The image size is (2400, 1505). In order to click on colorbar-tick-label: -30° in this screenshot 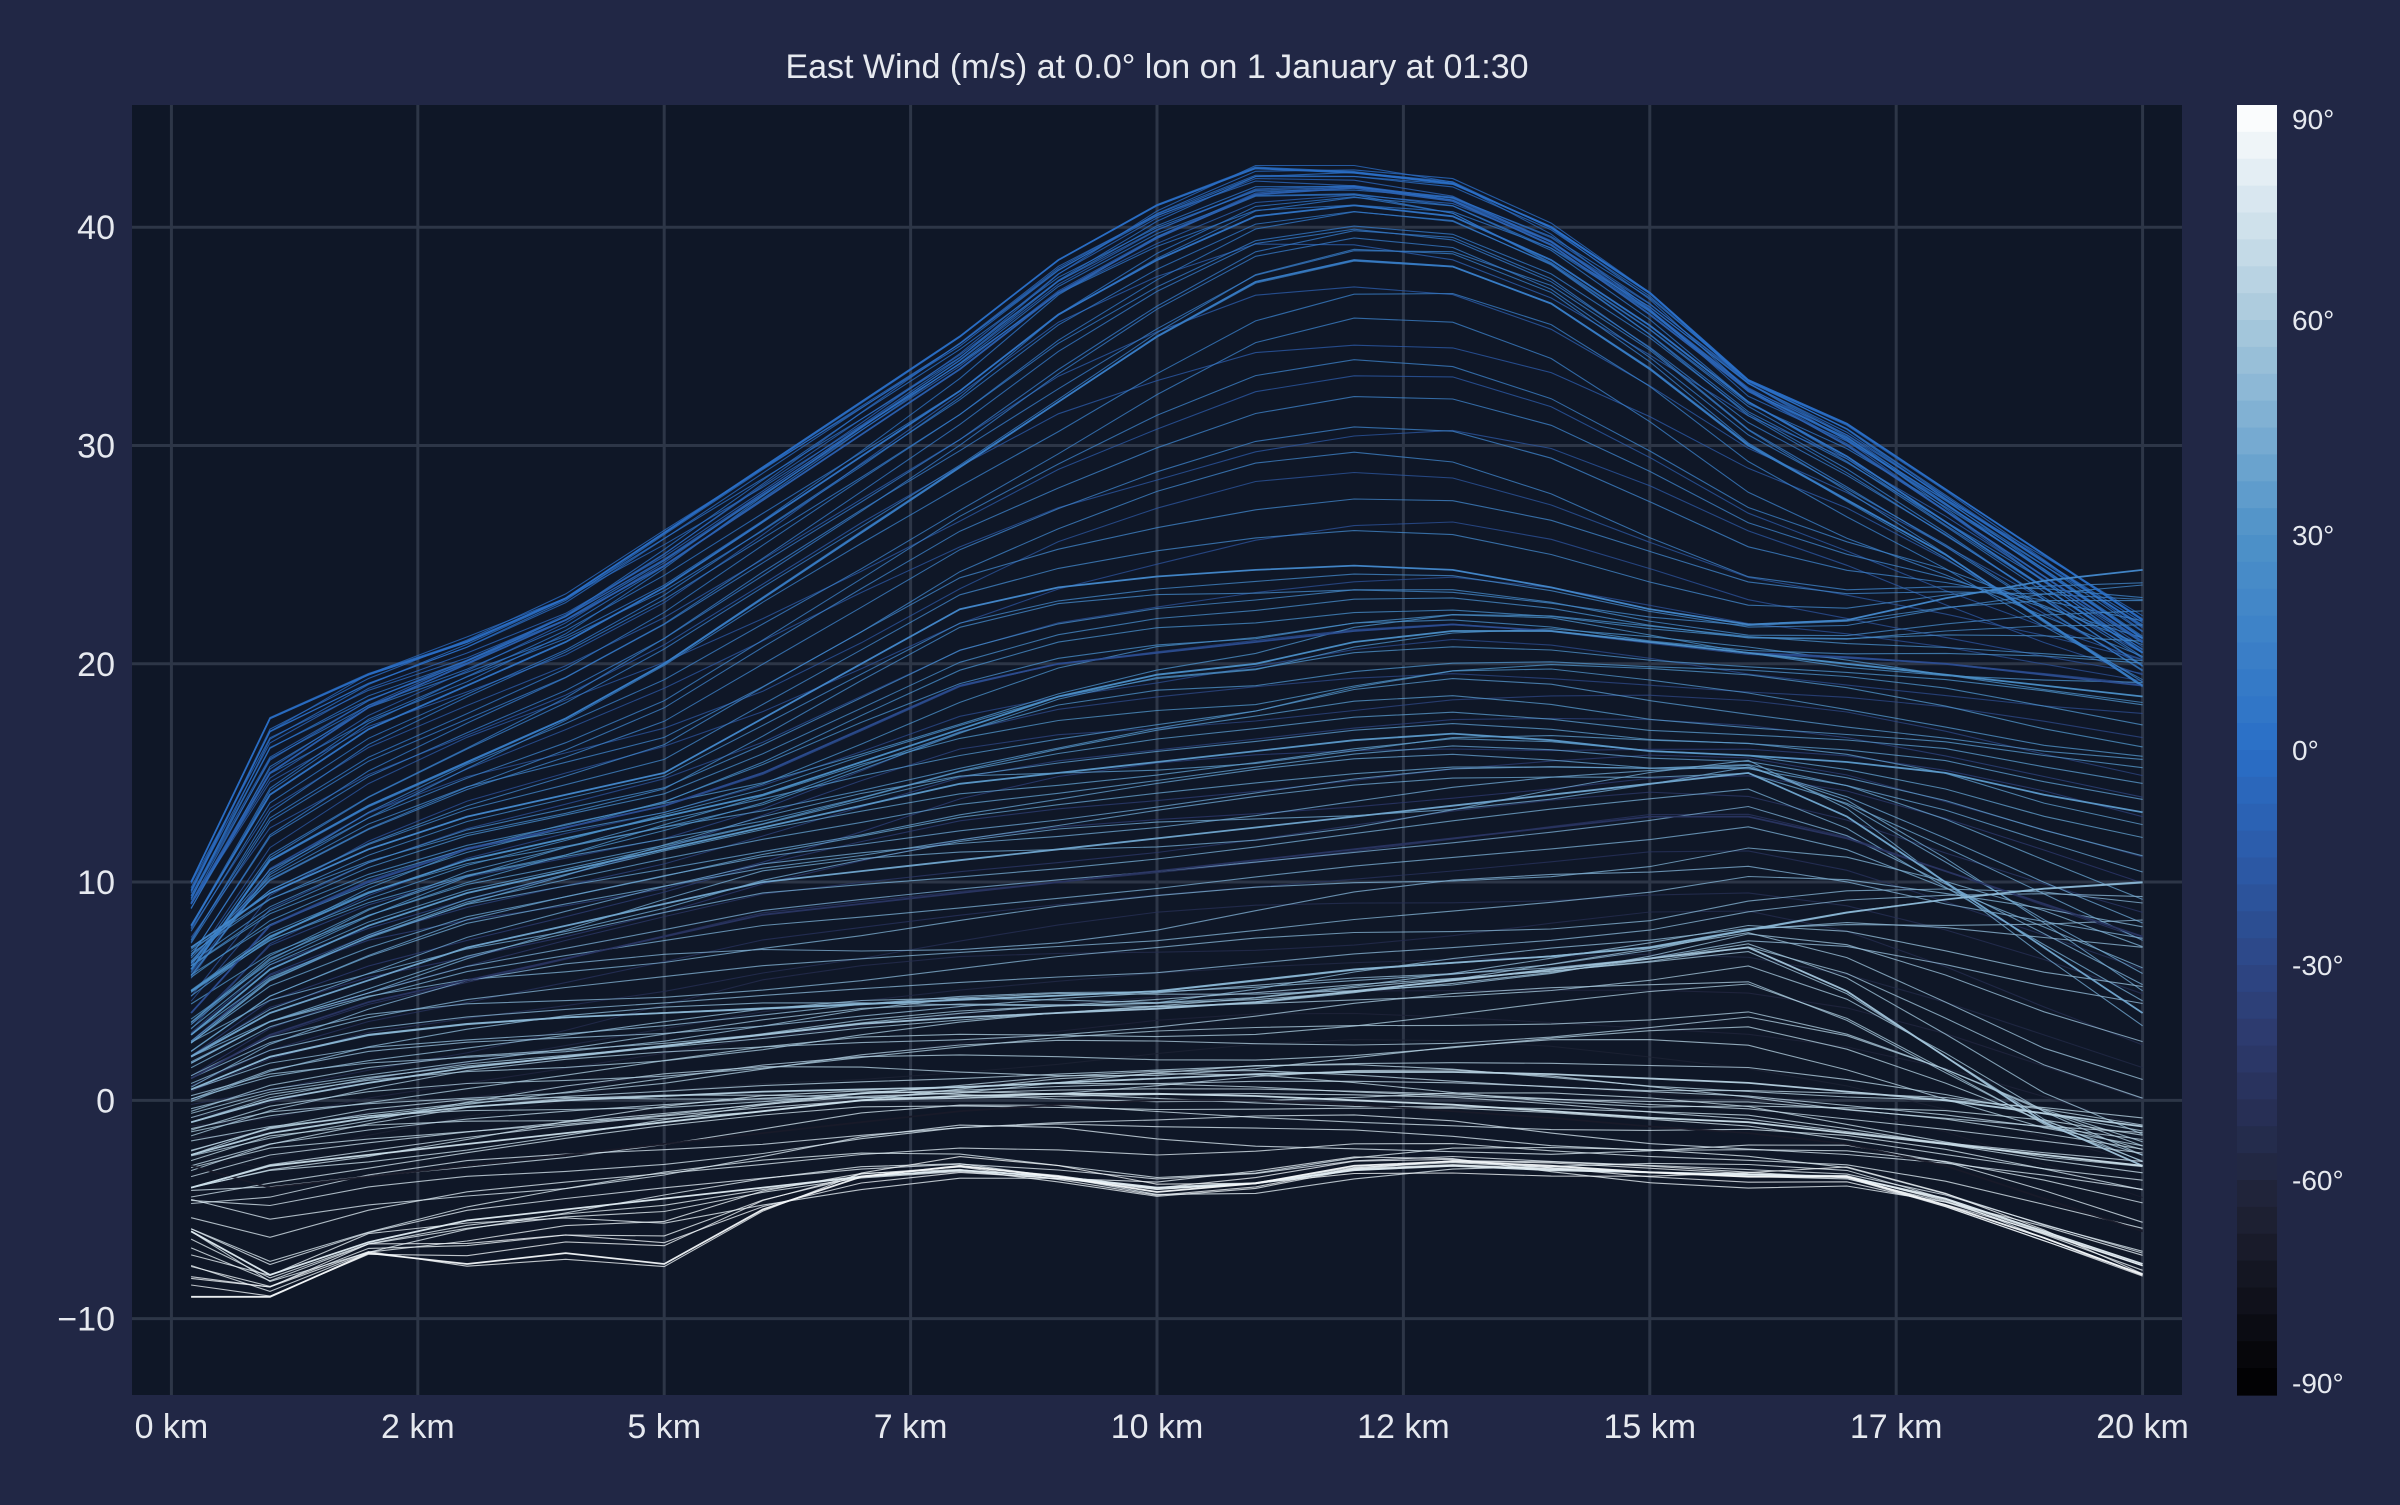, I will do `click(2318, 965)`.